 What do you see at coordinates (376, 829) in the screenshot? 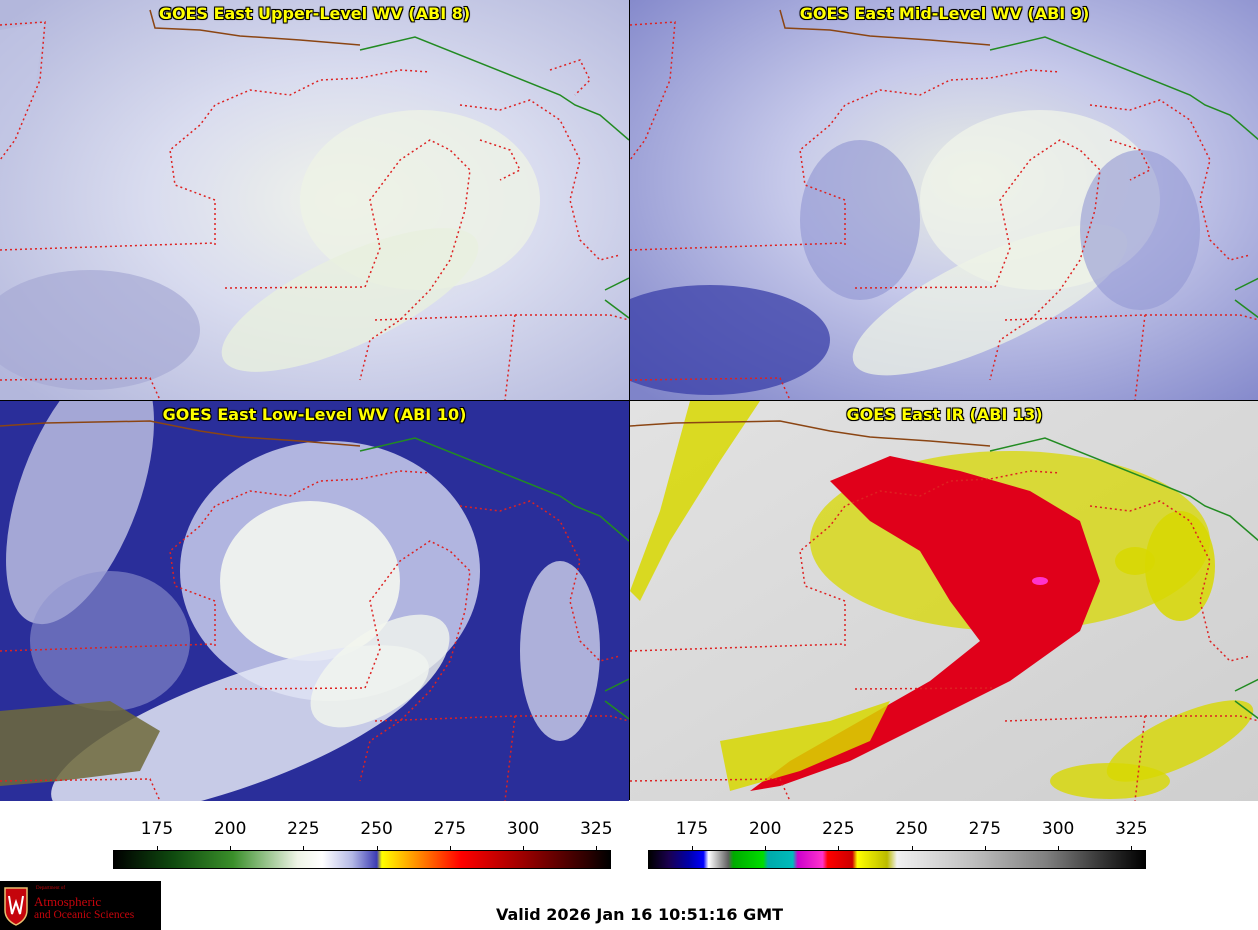
I see `wv-colorbar-tick-label: 250` at bounding box center [376, 829].